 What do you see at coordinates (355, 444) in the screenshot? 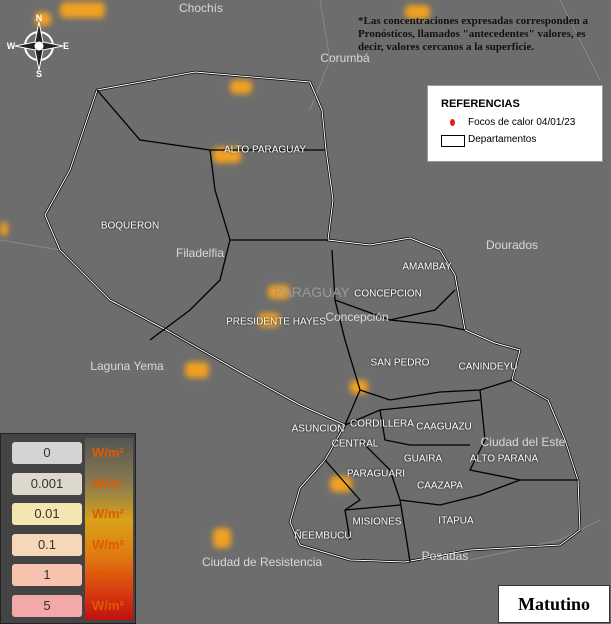
I see `department-label: CENTRAL` at bounding box center [355, 444].